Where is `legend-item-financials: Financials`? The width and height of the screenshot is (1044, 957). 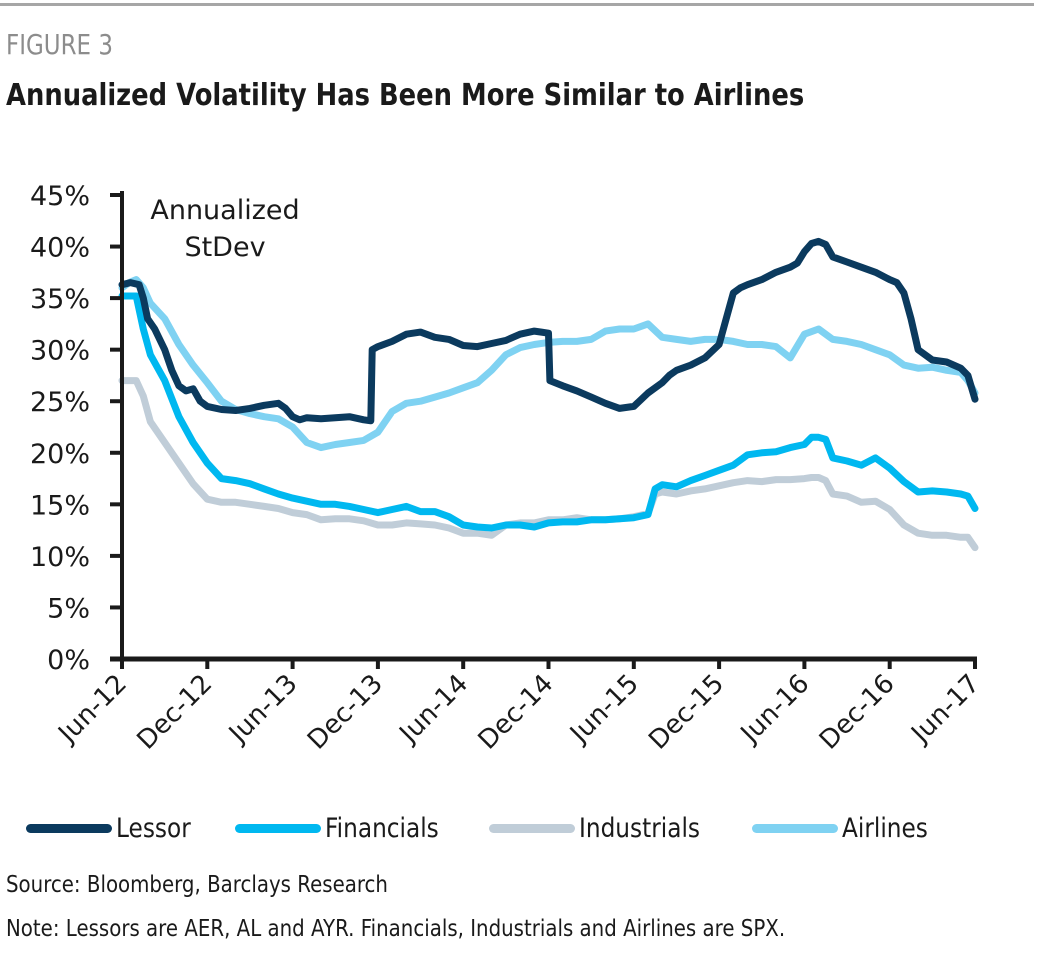
legend-item-financials: Financials is located at coordinates (345, 828).